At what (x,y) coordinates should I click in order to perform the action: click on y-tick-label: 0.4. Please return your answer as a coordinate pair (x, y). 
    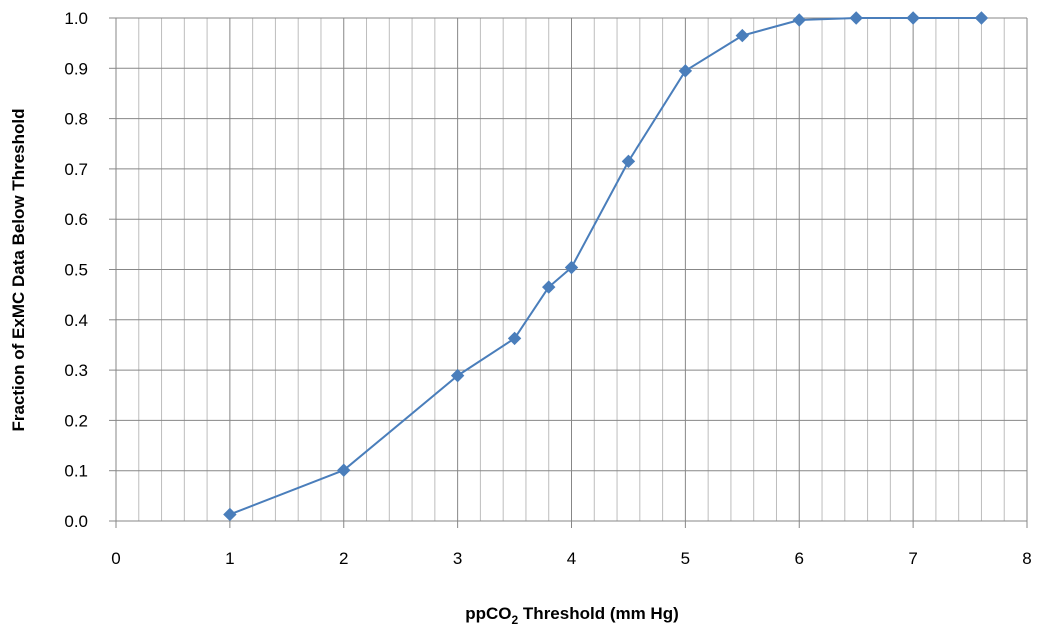
    Looking at the image, I should click on (76, 320).